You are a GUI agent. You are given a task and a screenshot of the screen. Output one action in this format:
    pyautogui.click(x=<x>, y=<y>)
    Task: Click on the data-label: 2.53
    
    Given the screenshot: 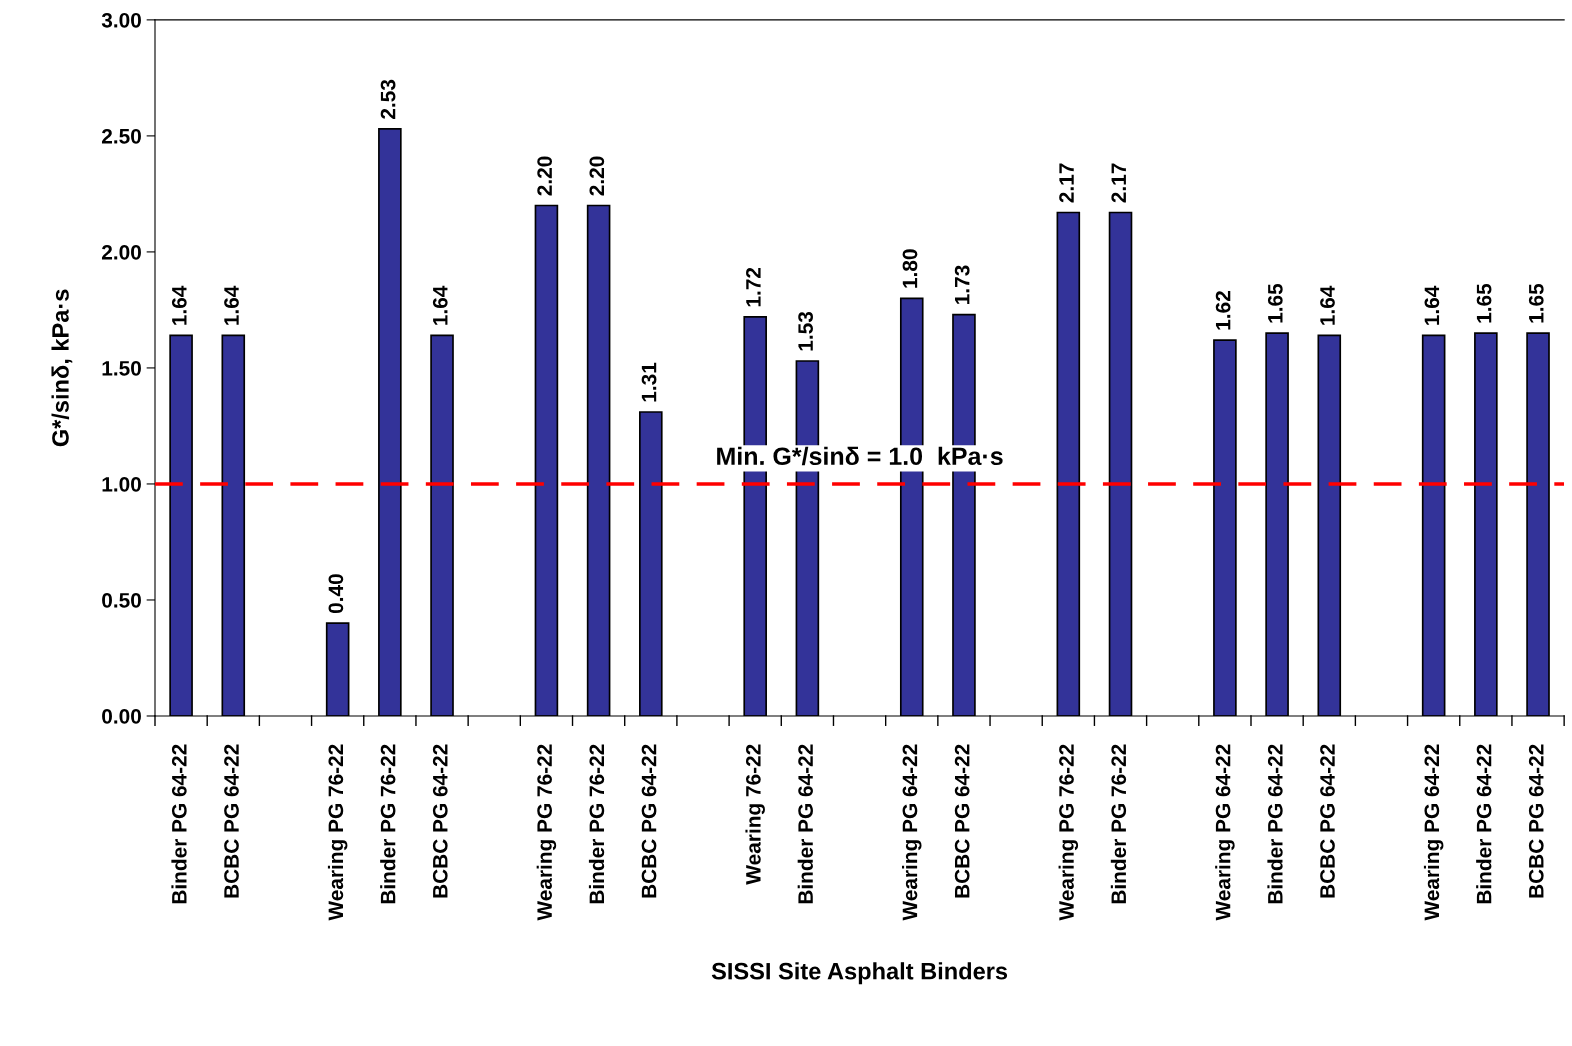 What is the action you would take?
    pyautogui.click(x=388, y=99)
    